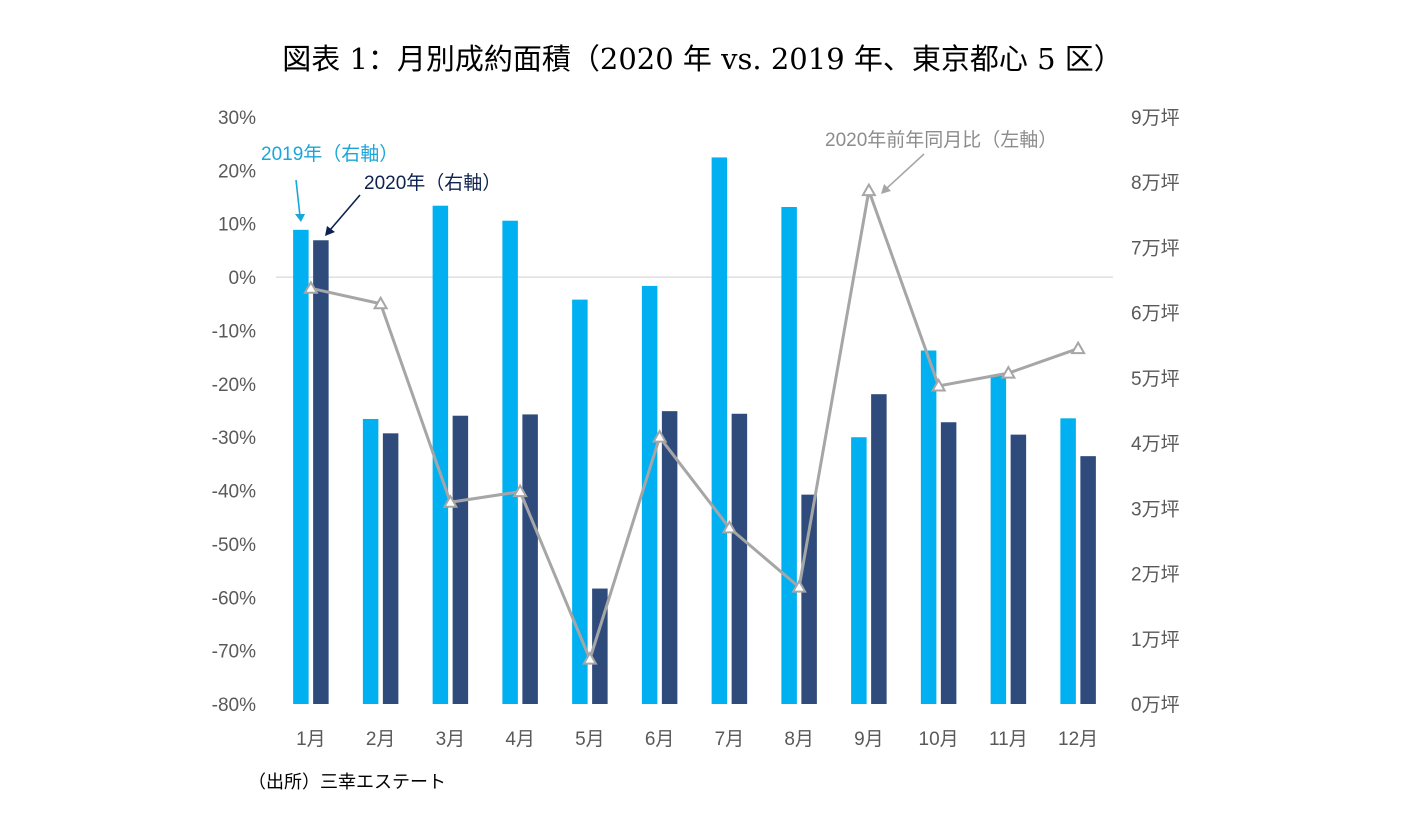 The height and width of the screenshot is (832, 1405). Describe the element at coordinates (697, 739) in the screenshot. I see `x-axis: 1月 2月 3月 4月 5月 6月 7月 8月 9月 10月 11月 12月` at that location.